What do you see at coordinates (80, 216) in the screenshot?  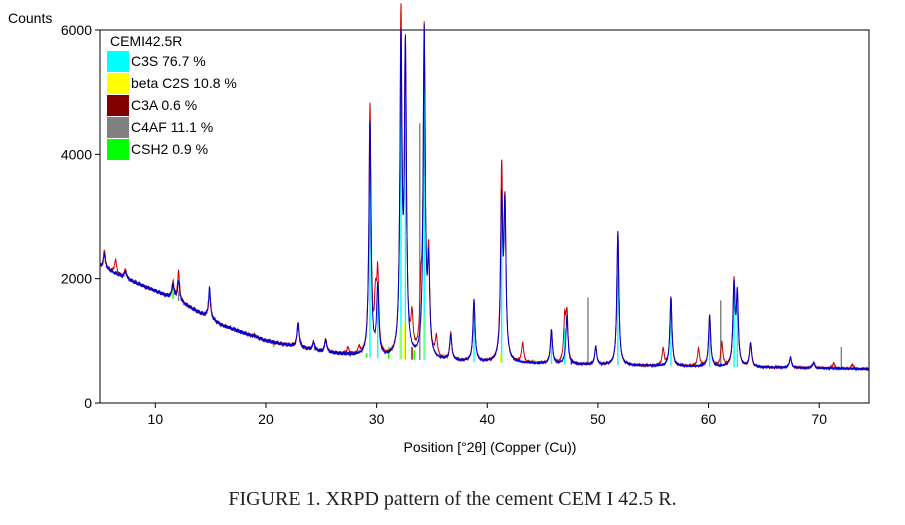 I see `y-axis: 0 2000 4000 6000` at bounding box center [80, 216].